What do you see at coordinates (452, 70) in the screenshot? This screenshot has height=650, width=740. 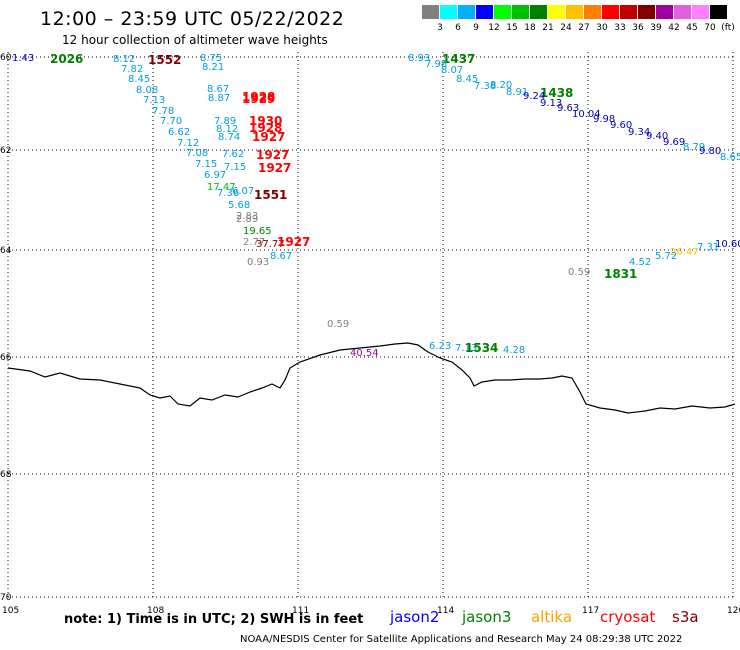 I see `wave-height-label: 8.07` at bounding box center [452, 70].